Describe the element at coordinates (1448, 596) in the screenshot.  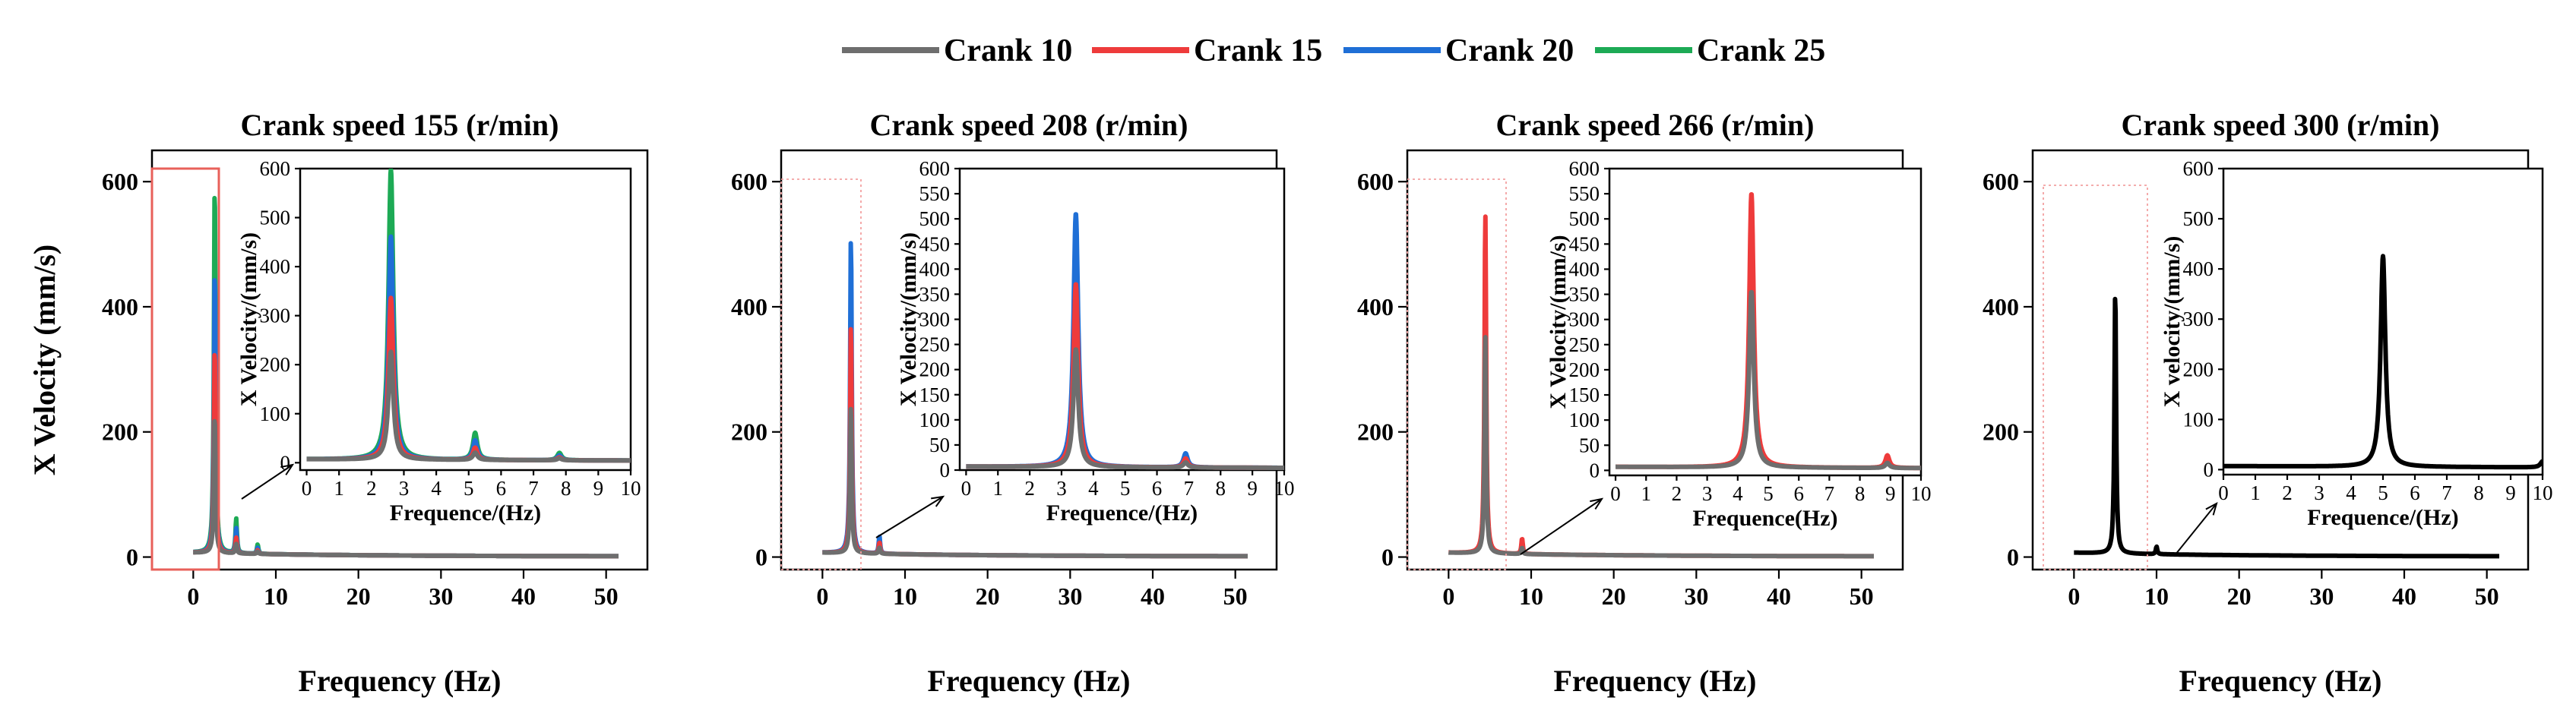
I see `main-3-xtick-label: 0` at that location.